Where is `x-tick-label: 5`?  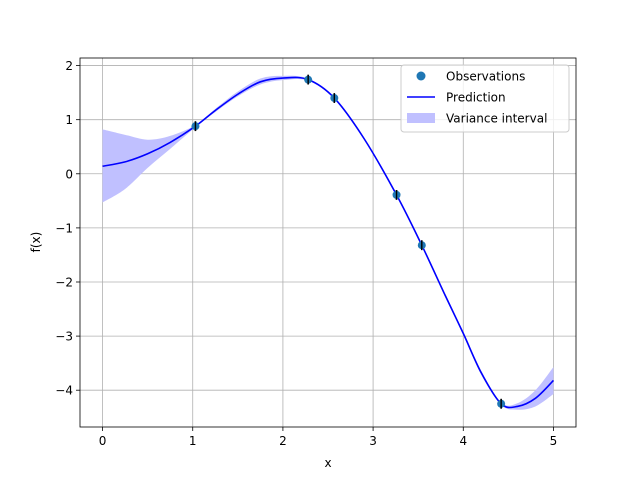
x-tick-label: 5 is located at coordinates (554, 441).